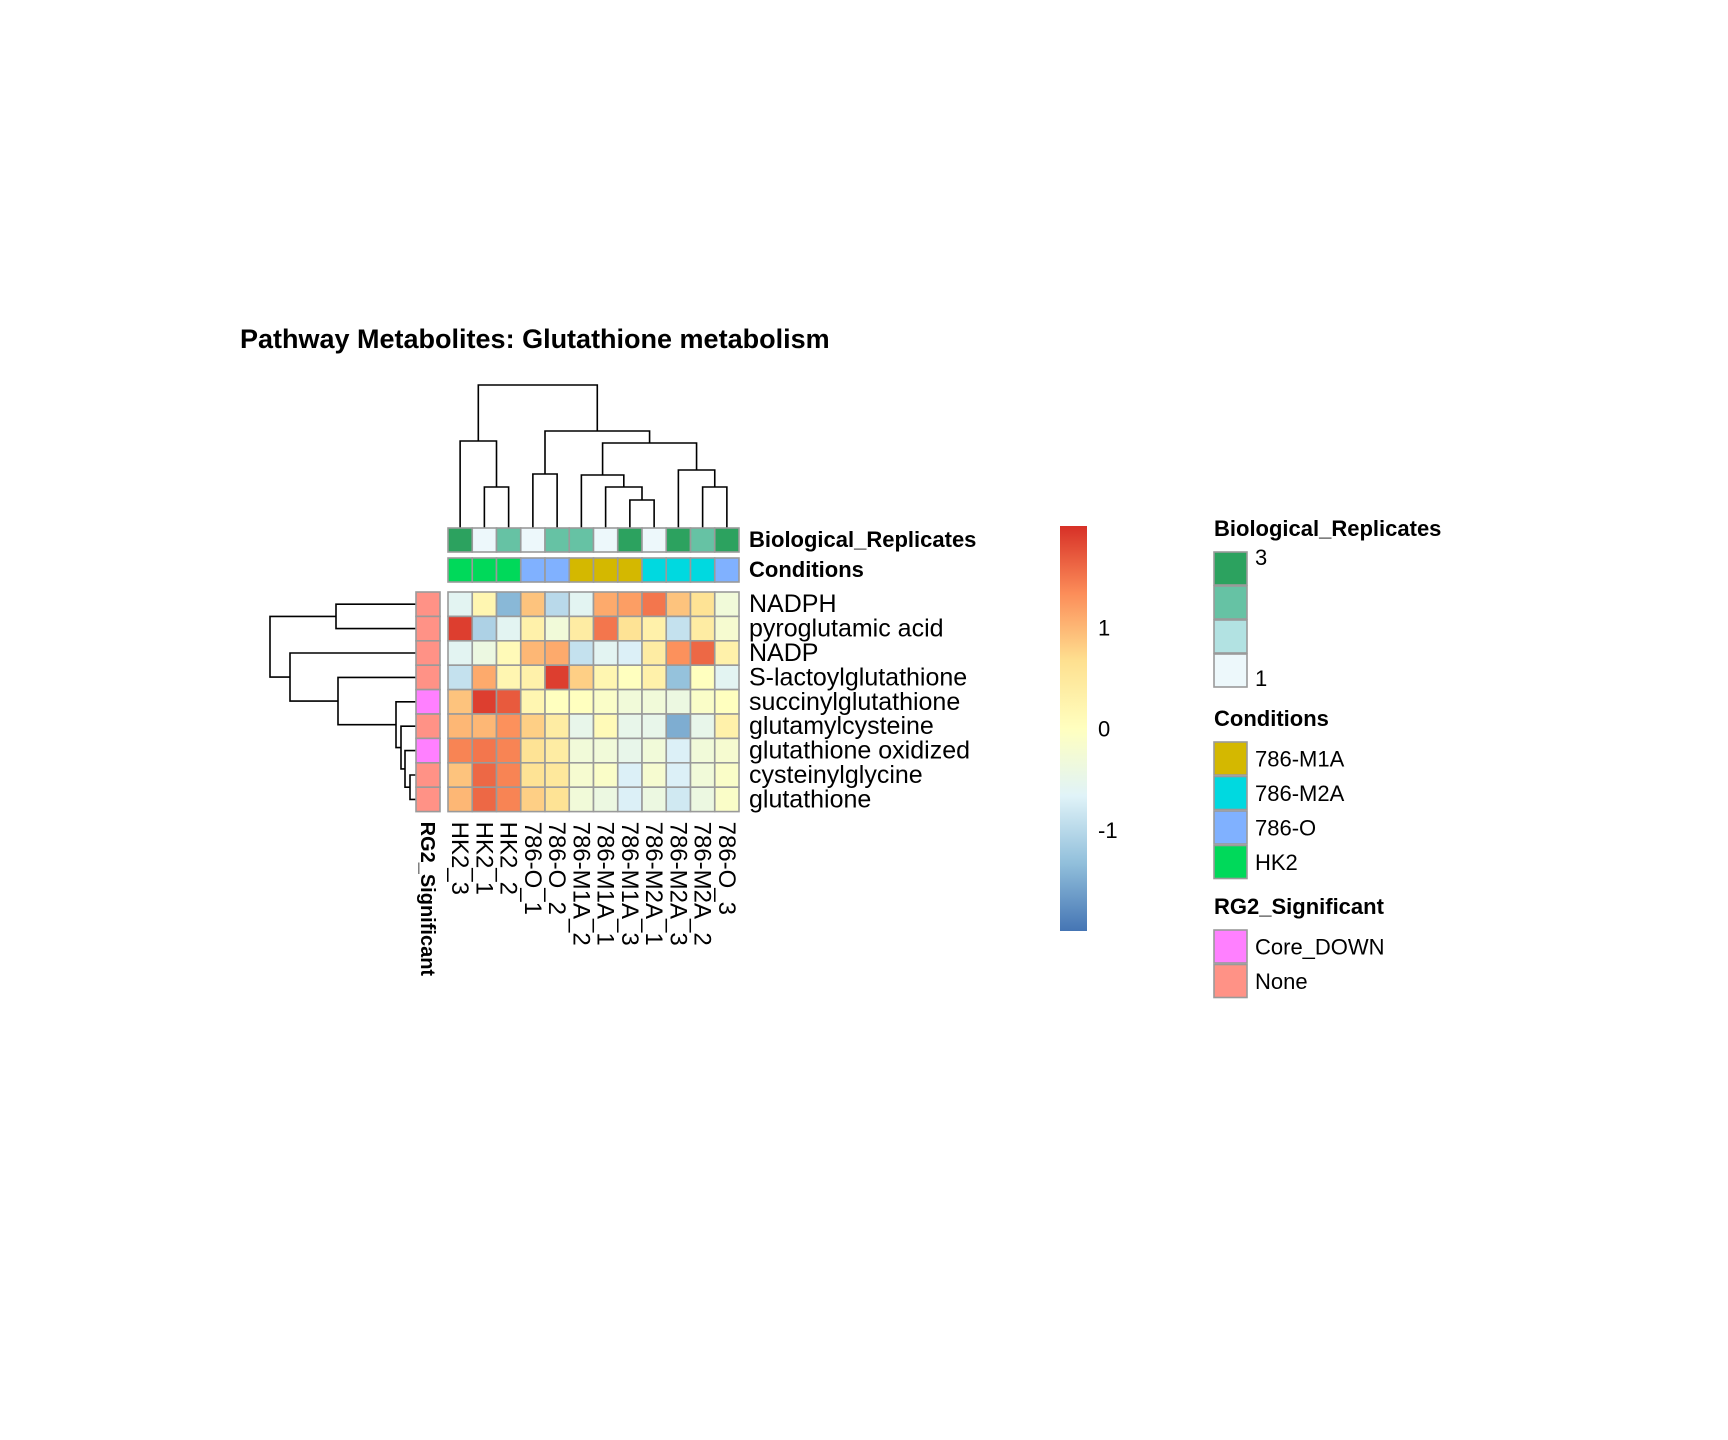 Image resolution: width=1728 pixels, height=1440 pixels. Describe the element at coordinates (1261, 678) in the screenshot. I see `legend-label: 1` at that location.